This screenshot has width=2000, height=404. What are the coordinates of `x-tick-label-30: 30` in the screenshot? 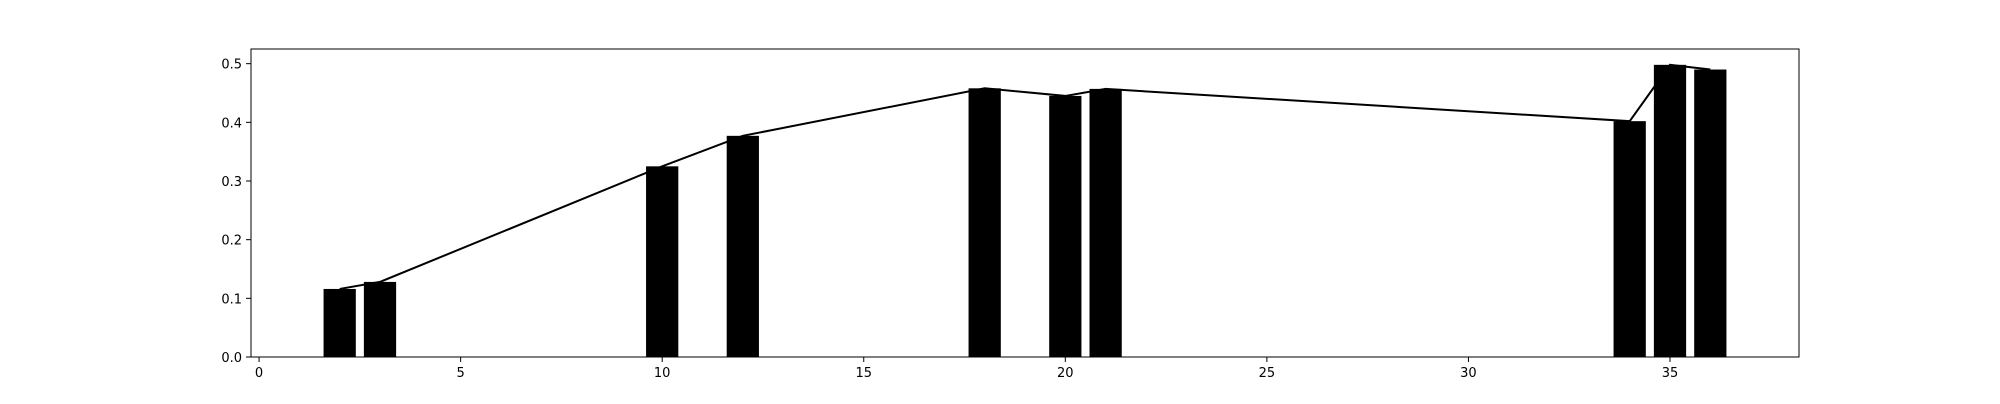 It's located at (1468, 373).